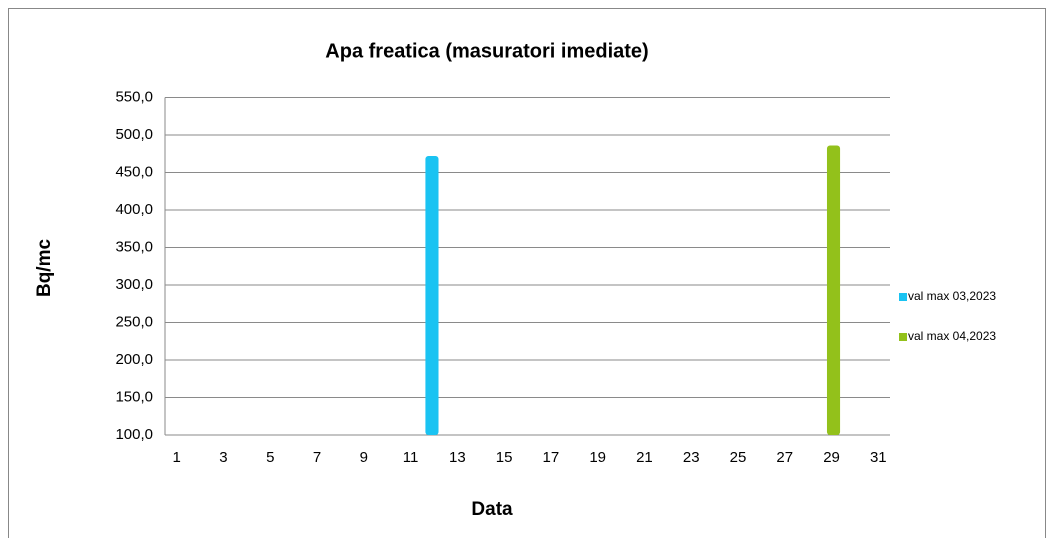 The width and height of the screenshot is (1054, 538). I want to click on x-tick-label: 11, so click(411, 457).